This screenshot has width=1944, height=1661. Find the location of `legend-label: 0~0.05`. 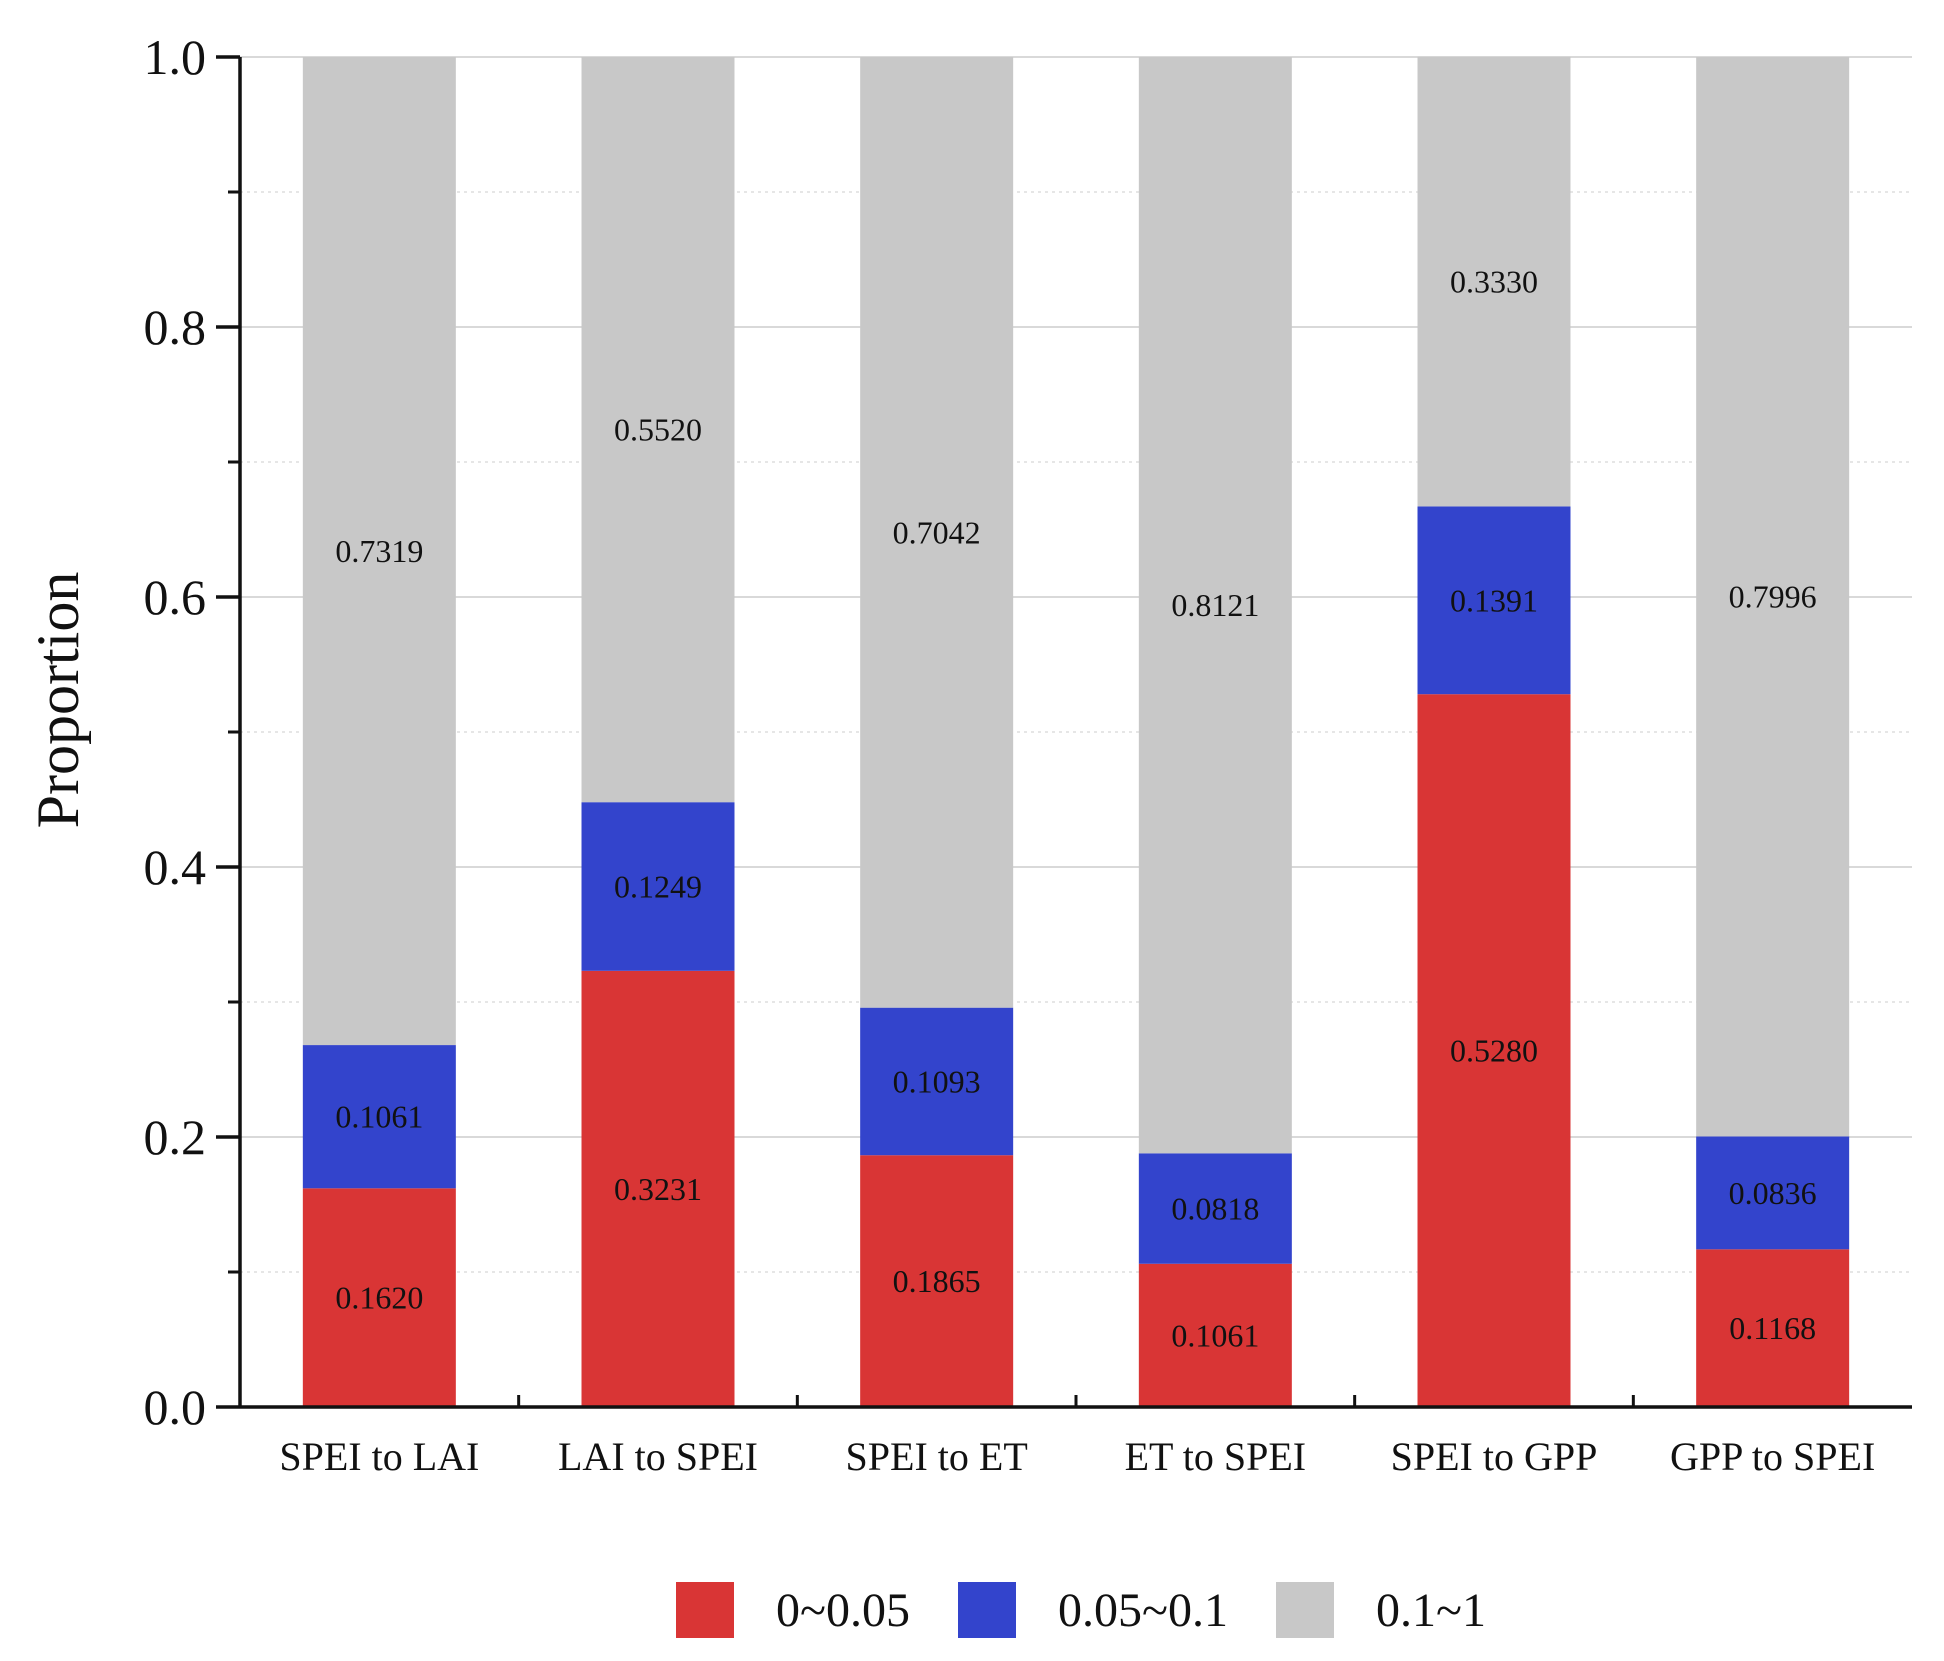

legend-label: 0~0.05 is located at coordinates (843, 1610).